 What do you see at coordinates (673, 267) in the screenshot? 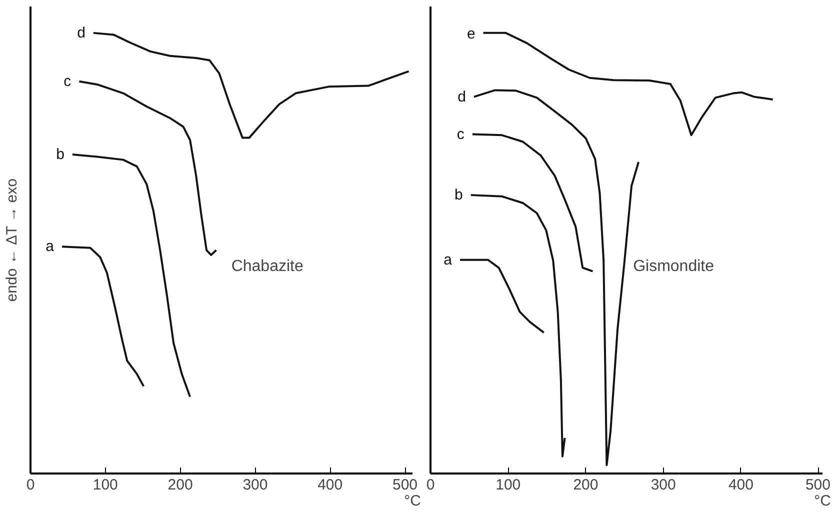
I see `annotation: Gismondite` at bounding box center [673, 267].